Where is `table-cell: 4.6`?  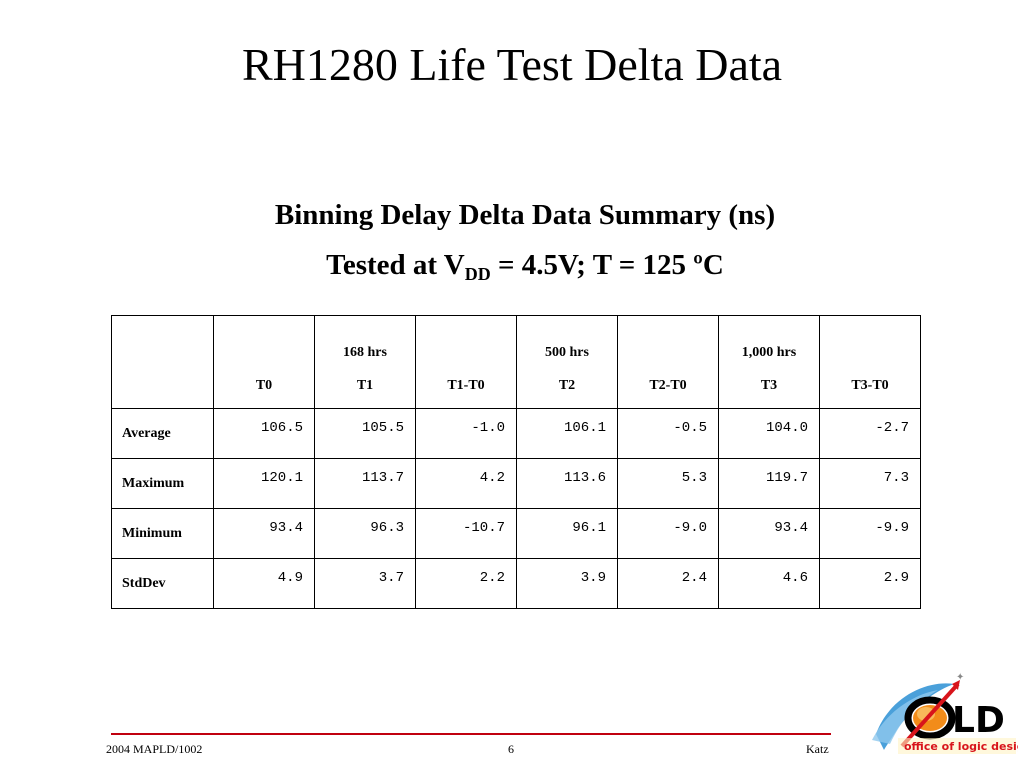
table-cell: 4.6 is located at coordinates (769, 583).